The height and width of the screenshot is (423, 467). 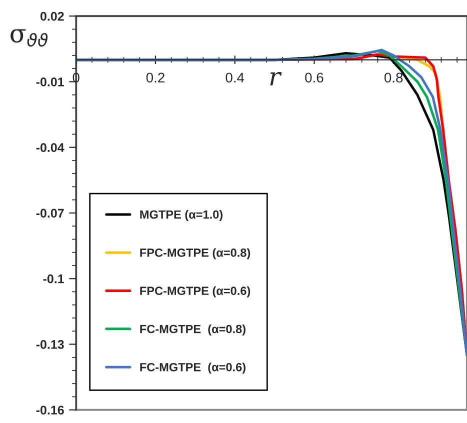 What do you see at coordinates (50, 147) in the screenshot?
I see `y-tick-label: -0.04` at bounding box center [50, 147].